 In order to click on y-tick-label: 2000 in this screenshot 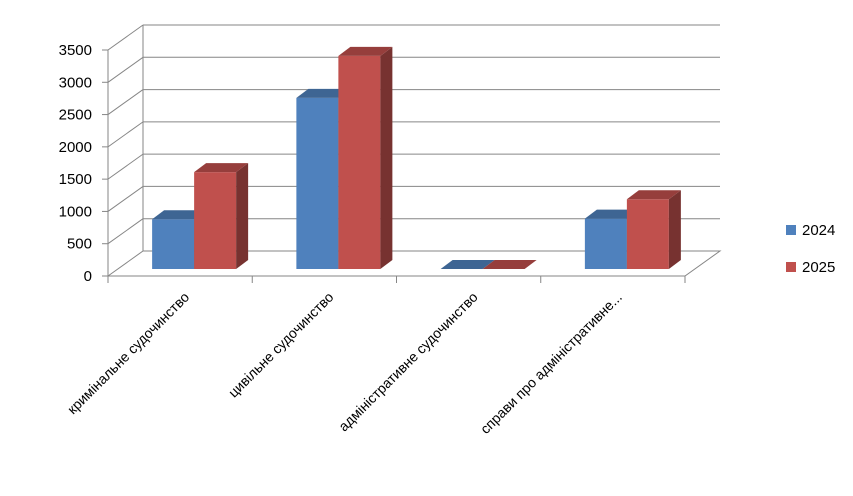, I will do `click(75, 147)`.